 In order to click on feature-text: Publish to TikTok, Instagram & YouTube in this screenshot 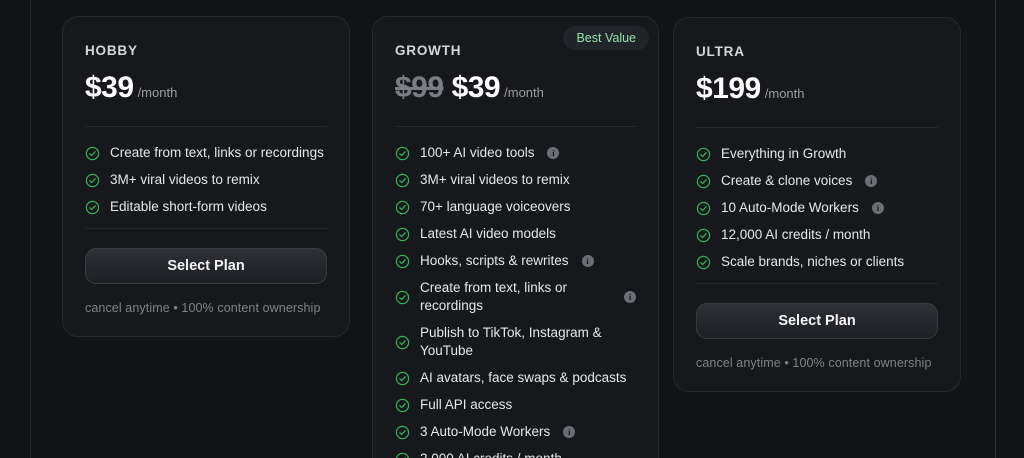, I will do `click(511, 341)`.